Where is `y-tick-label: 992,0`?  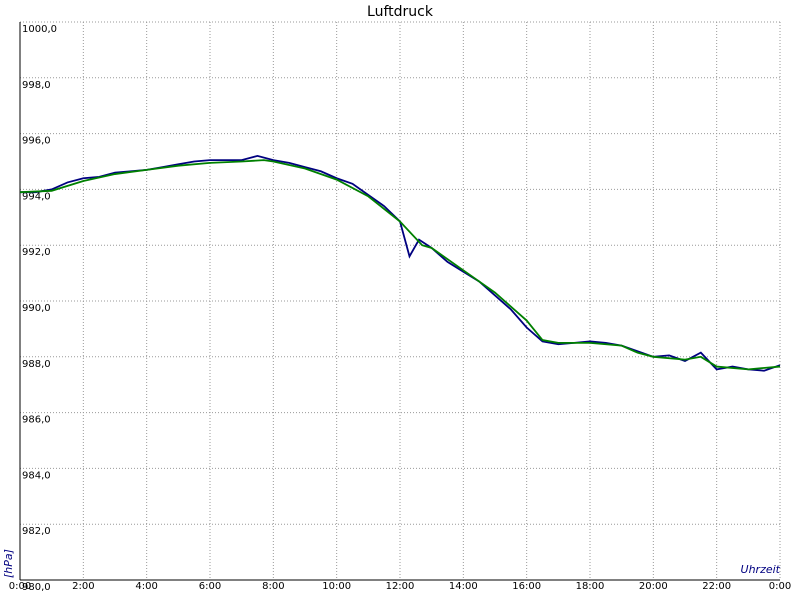
y-tick-label: 992,0 is located at coordinates (36, 252).